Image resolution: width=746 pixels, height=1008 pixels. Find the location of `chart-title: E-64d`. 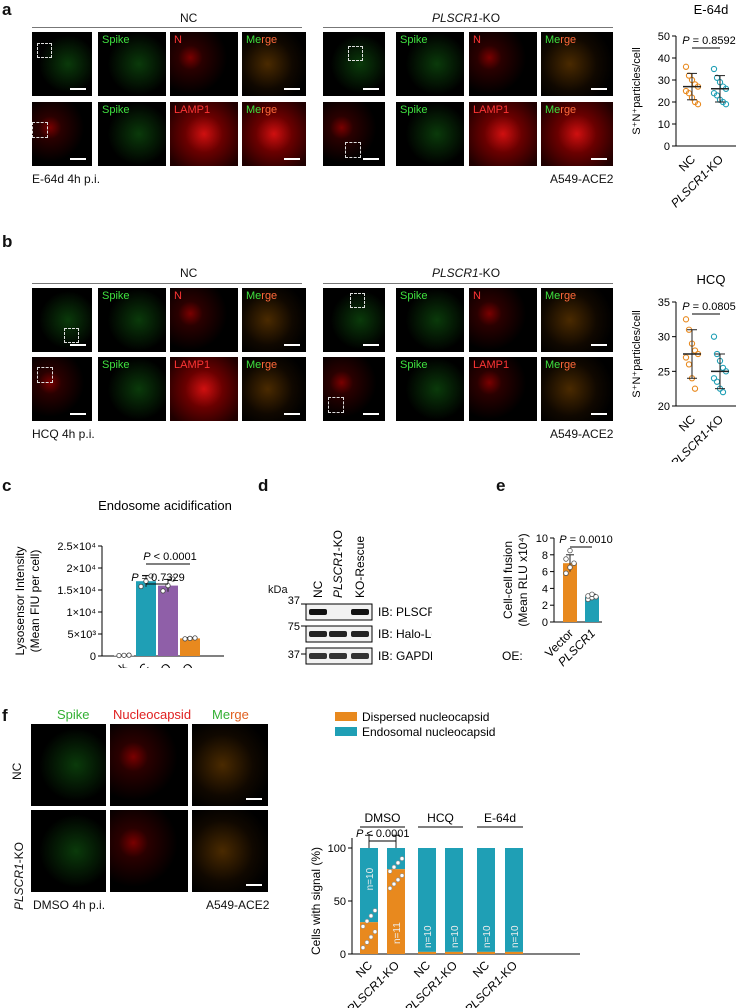

chart-title: E-64d is located at coordinates (711, 9).